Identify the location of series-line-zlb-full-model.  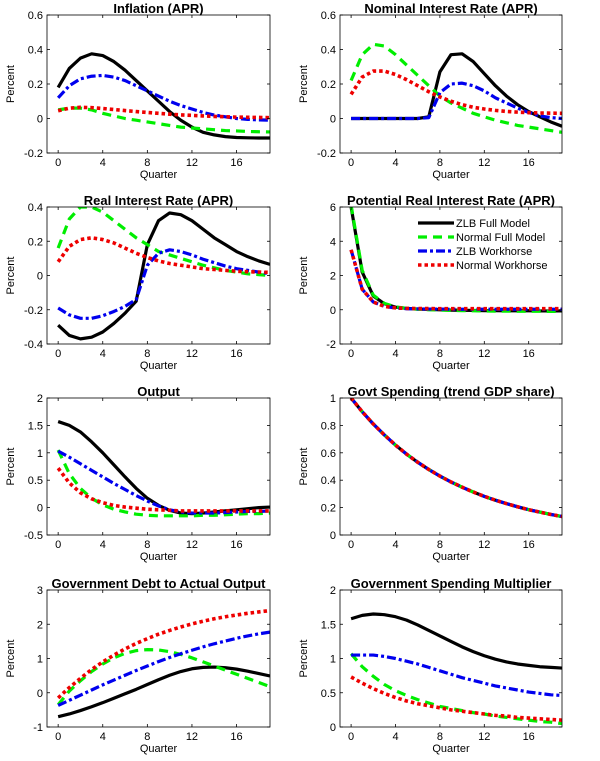
(163, 96).